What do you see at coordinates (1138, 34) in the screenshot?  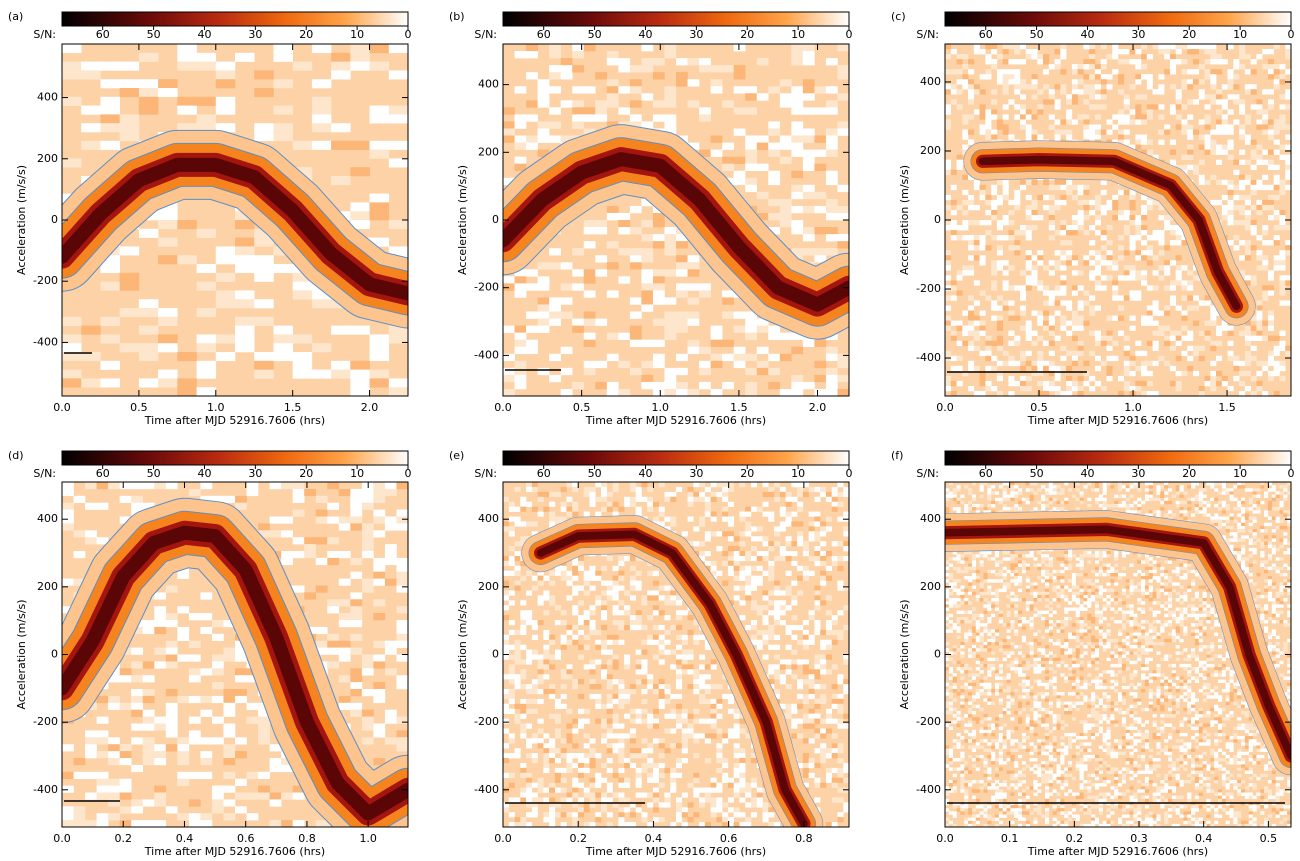 I see `colorbar-tick-label: 30` at bounding box center [1138, 34].